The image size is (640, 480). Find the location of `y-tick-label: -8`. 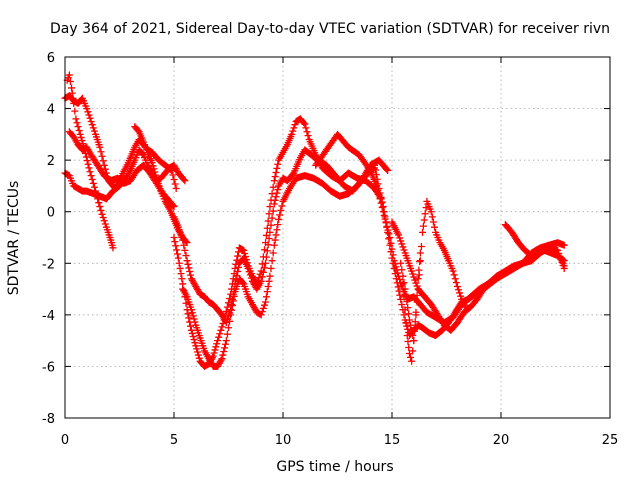

y-tick-label: -8 is located at coordinates (48, 419).